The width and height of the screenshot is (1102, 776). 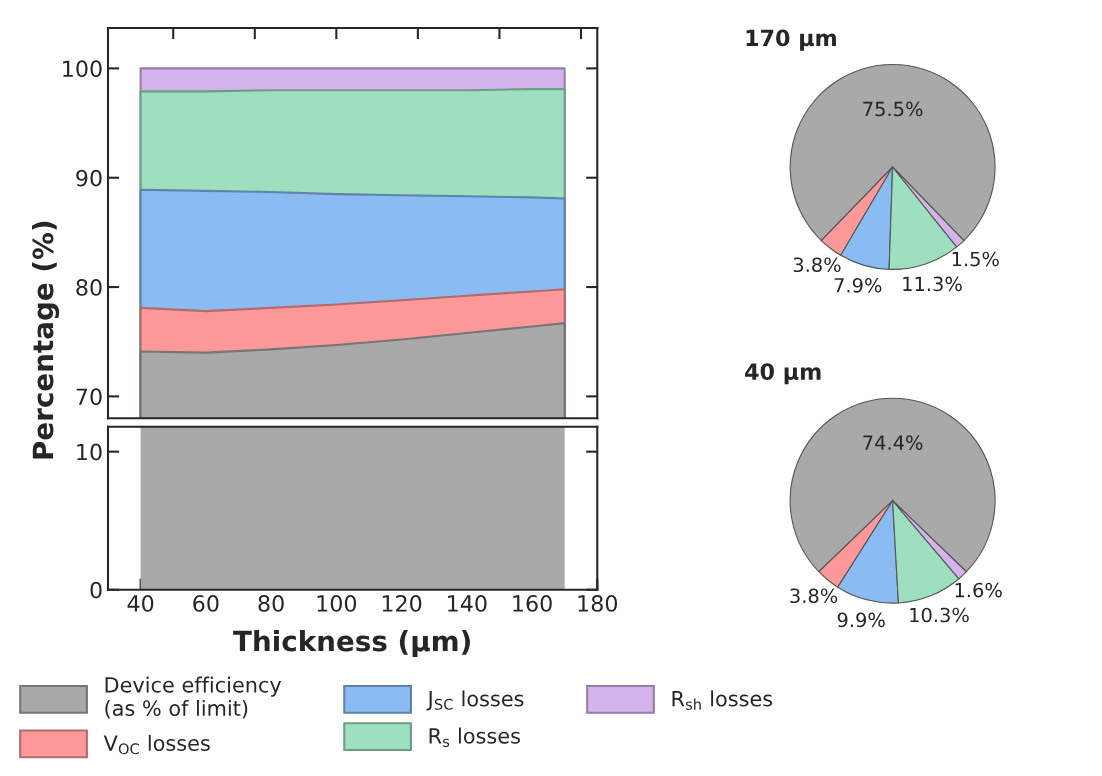 I want to click on y-tick-label: 100, so click(x=82, y=69).